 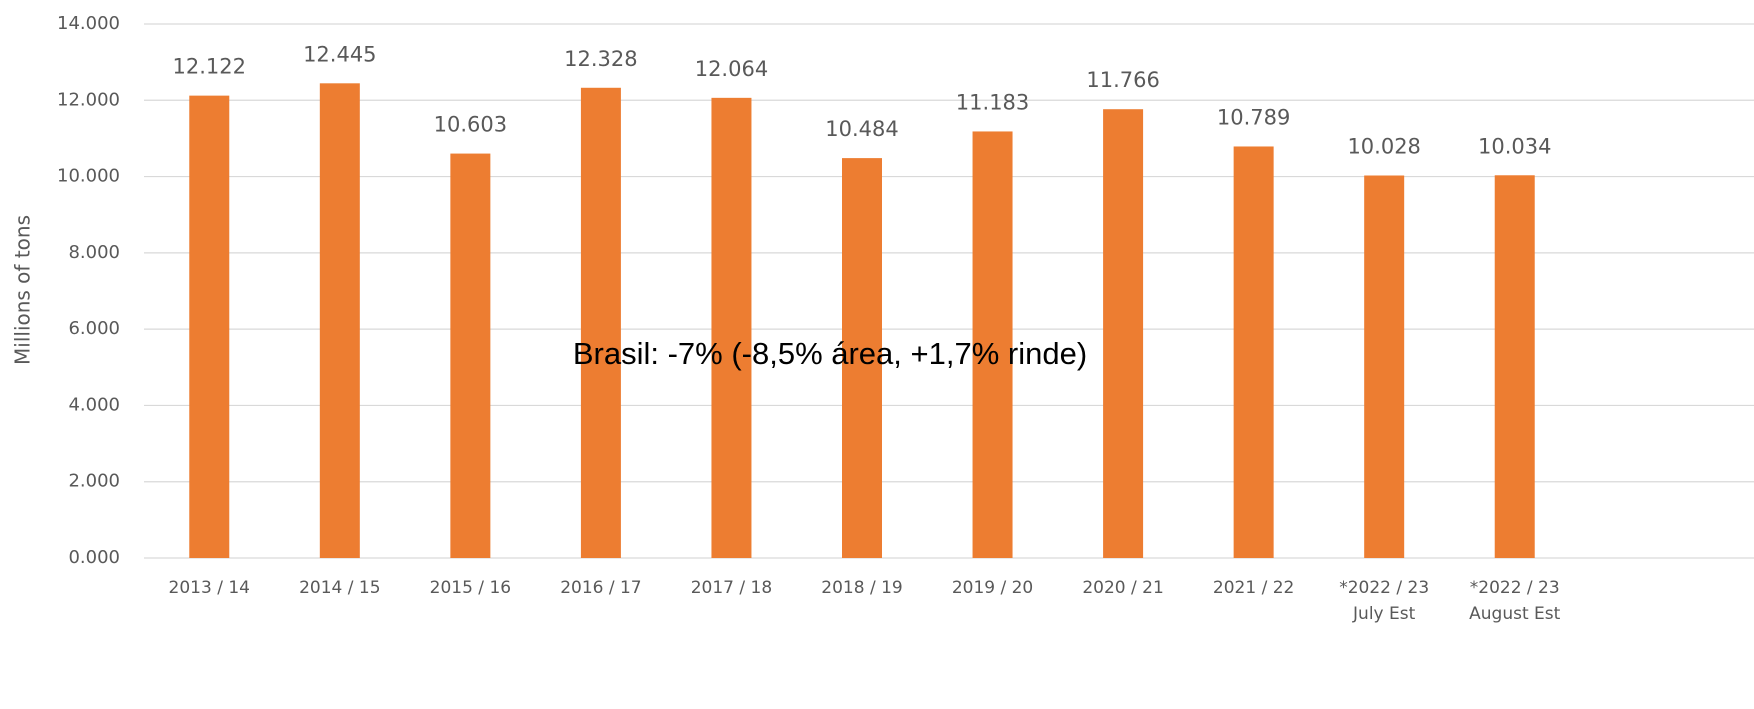 I want to click on annotation: Brasil: -7% (-8,5% área, +1,7% rinde), so click(x=830, y=353).